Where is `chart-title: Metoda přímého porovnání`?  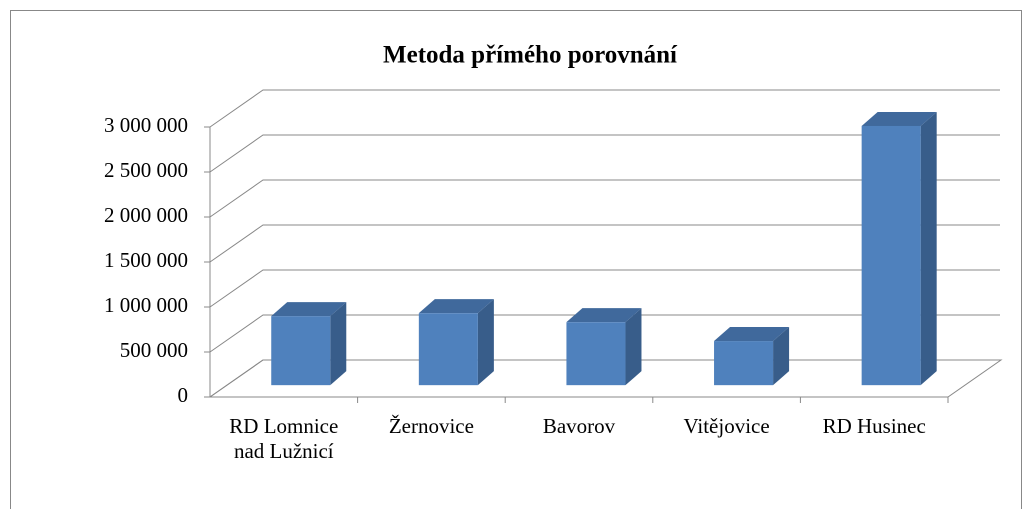 chart-title: Metoda přímého porovnání is located at coordinates (530, 55).